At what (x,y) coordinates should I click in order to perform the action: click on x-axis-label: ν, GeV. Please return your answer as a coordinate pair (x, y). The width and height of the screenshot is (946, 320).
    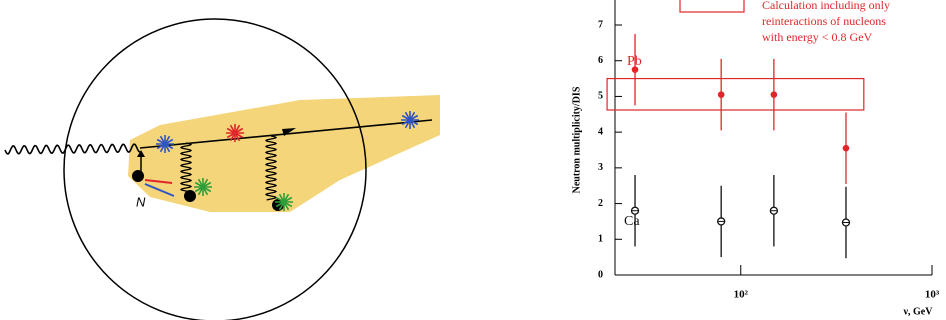
    Looking at the image, I should click on (918, 311).